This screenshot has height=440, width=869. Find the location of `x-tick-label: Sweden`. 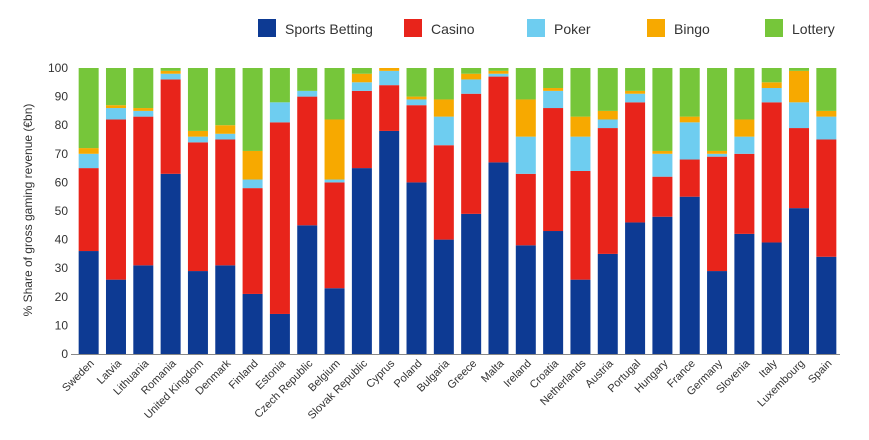

x-tick-label: Sweden is located at coordinates (78, 376).